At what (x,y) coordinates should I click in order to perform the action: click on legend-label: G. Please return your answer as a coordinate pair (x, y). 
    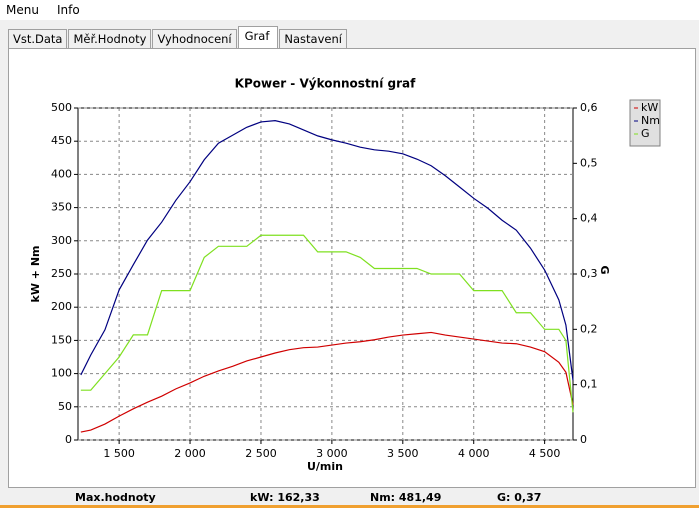
    Looking at the image, I should click on (645, 133).